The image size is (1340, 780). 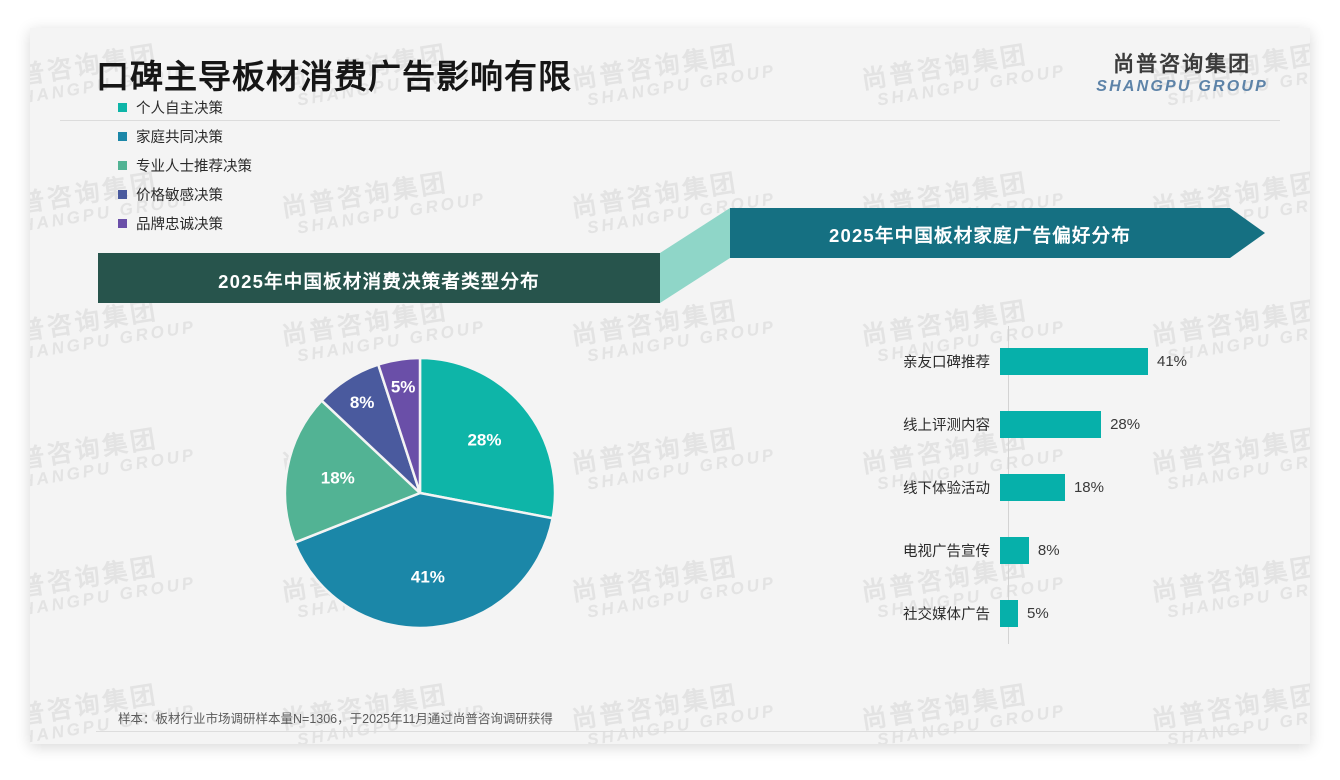 What do you see at coordinates (1169, 743) in the screenshot?
I see `footer-website: www.shangpu-china.com` at bounding box center [1169, 743].